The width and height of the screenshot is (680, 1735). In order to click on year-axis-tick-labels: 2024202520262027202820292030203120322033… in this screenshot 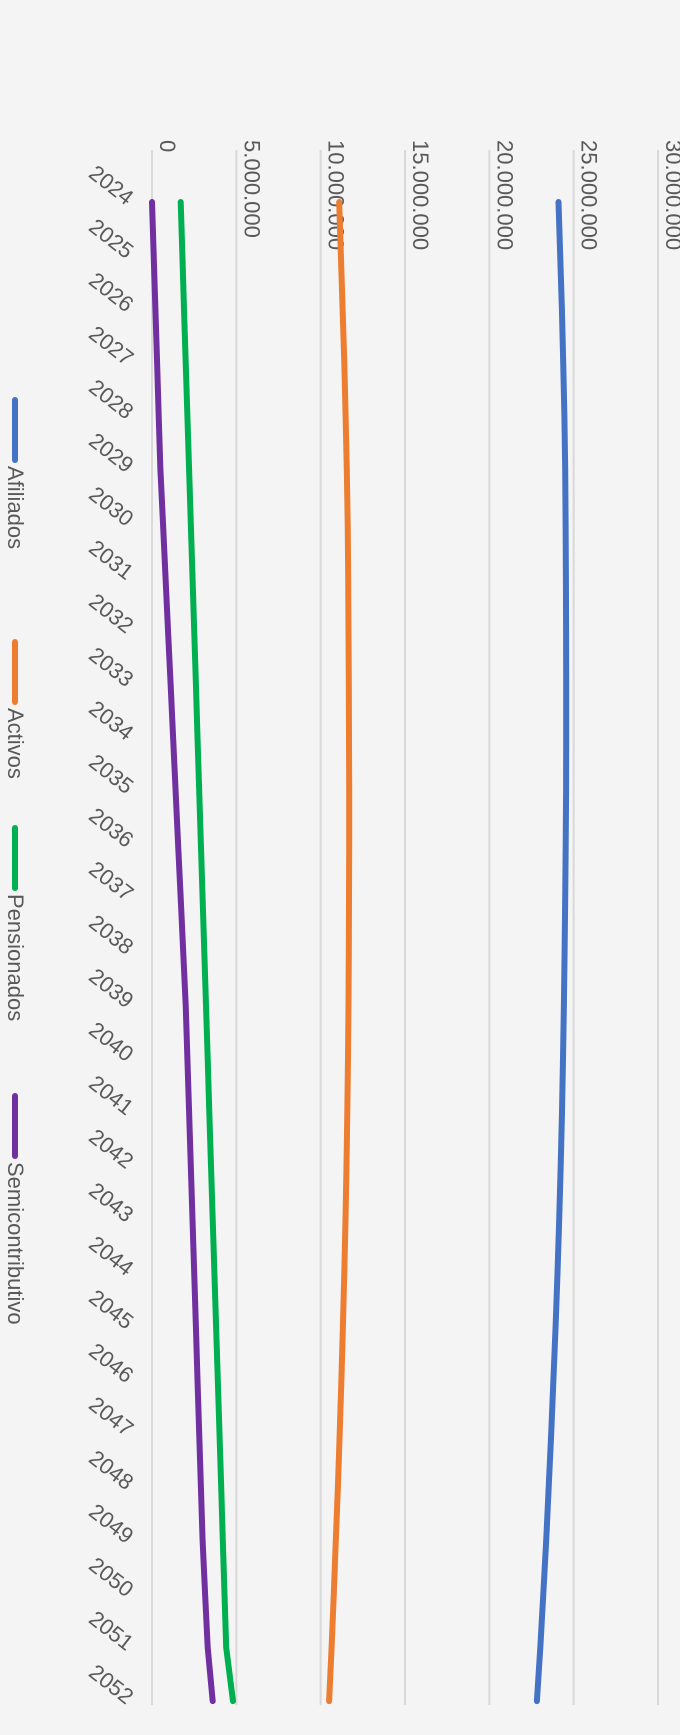, I will do `click(111, 934)`.